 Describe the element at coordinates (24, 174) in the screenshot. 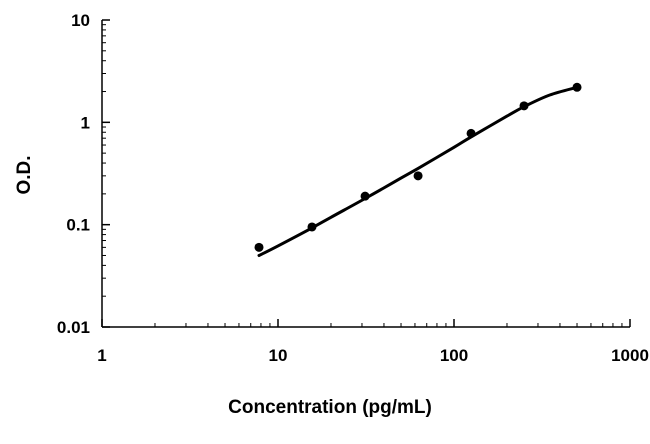

I see `y-axis-title: O.D.` at that location.